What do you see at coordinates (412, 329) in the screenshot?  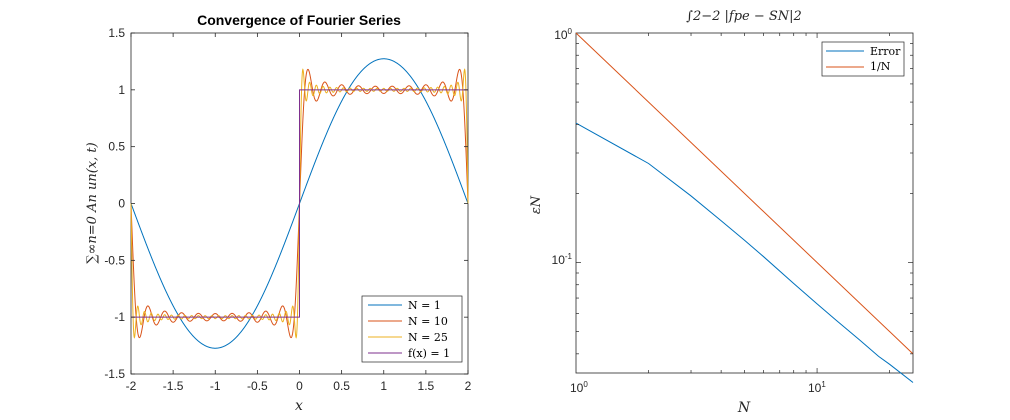 I see `left-legend: N = 1 N = 10 N = 25 f(x) = 1` at bounding box center [412, 329].